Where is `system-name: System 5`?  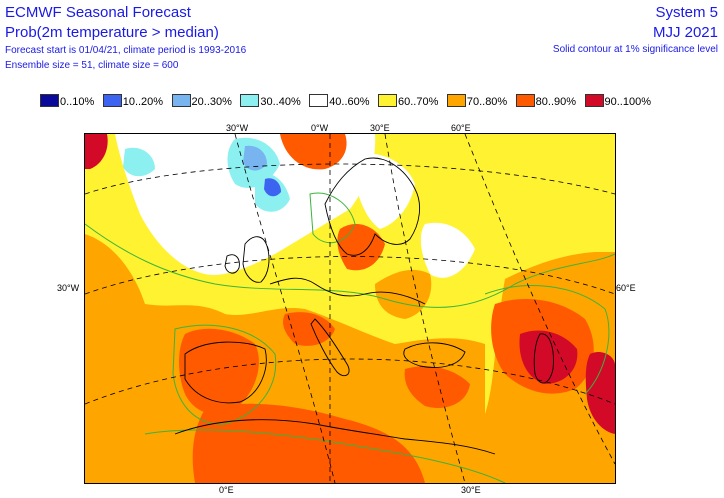 system-name: System 5 is located at coordinates (686, 12).